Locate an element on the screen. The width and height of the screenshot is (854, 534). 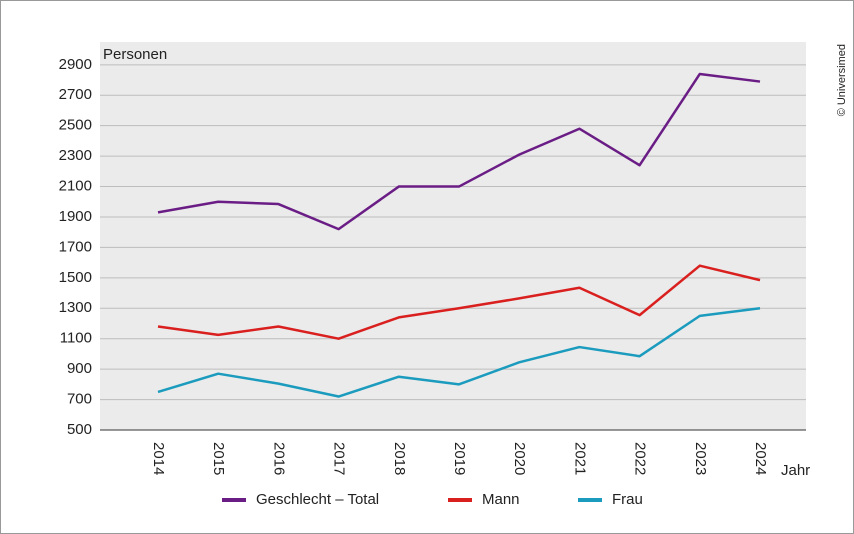
x-tick-label: 2023 is located at coordinates (700, 458).